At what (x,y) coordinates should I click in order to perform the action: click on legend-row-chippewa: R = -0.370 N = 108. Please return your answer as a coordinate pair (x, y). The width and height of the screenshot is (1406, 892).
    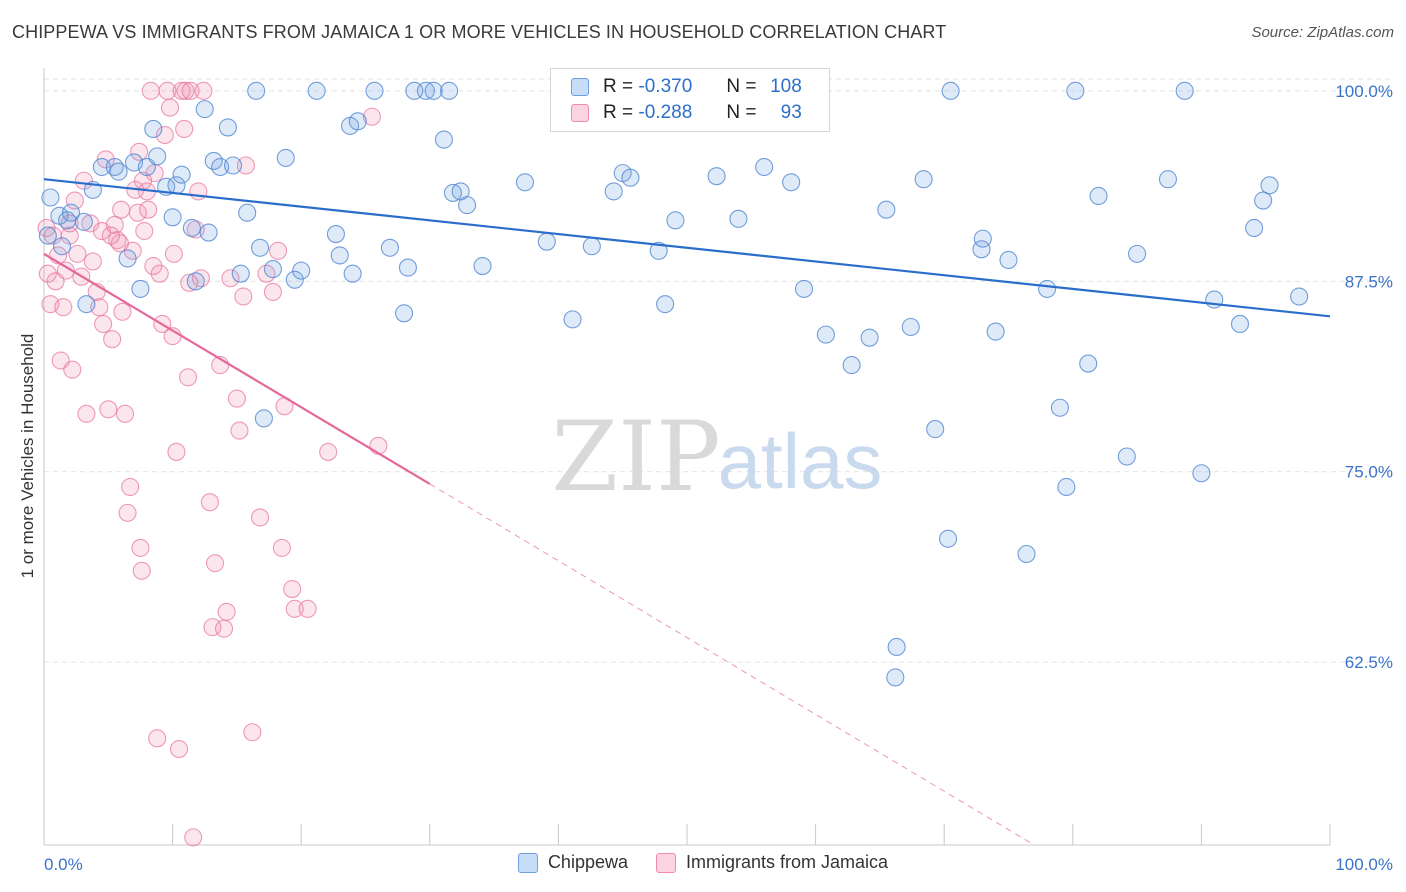
    Looking at the image, I should click on (686, 87).